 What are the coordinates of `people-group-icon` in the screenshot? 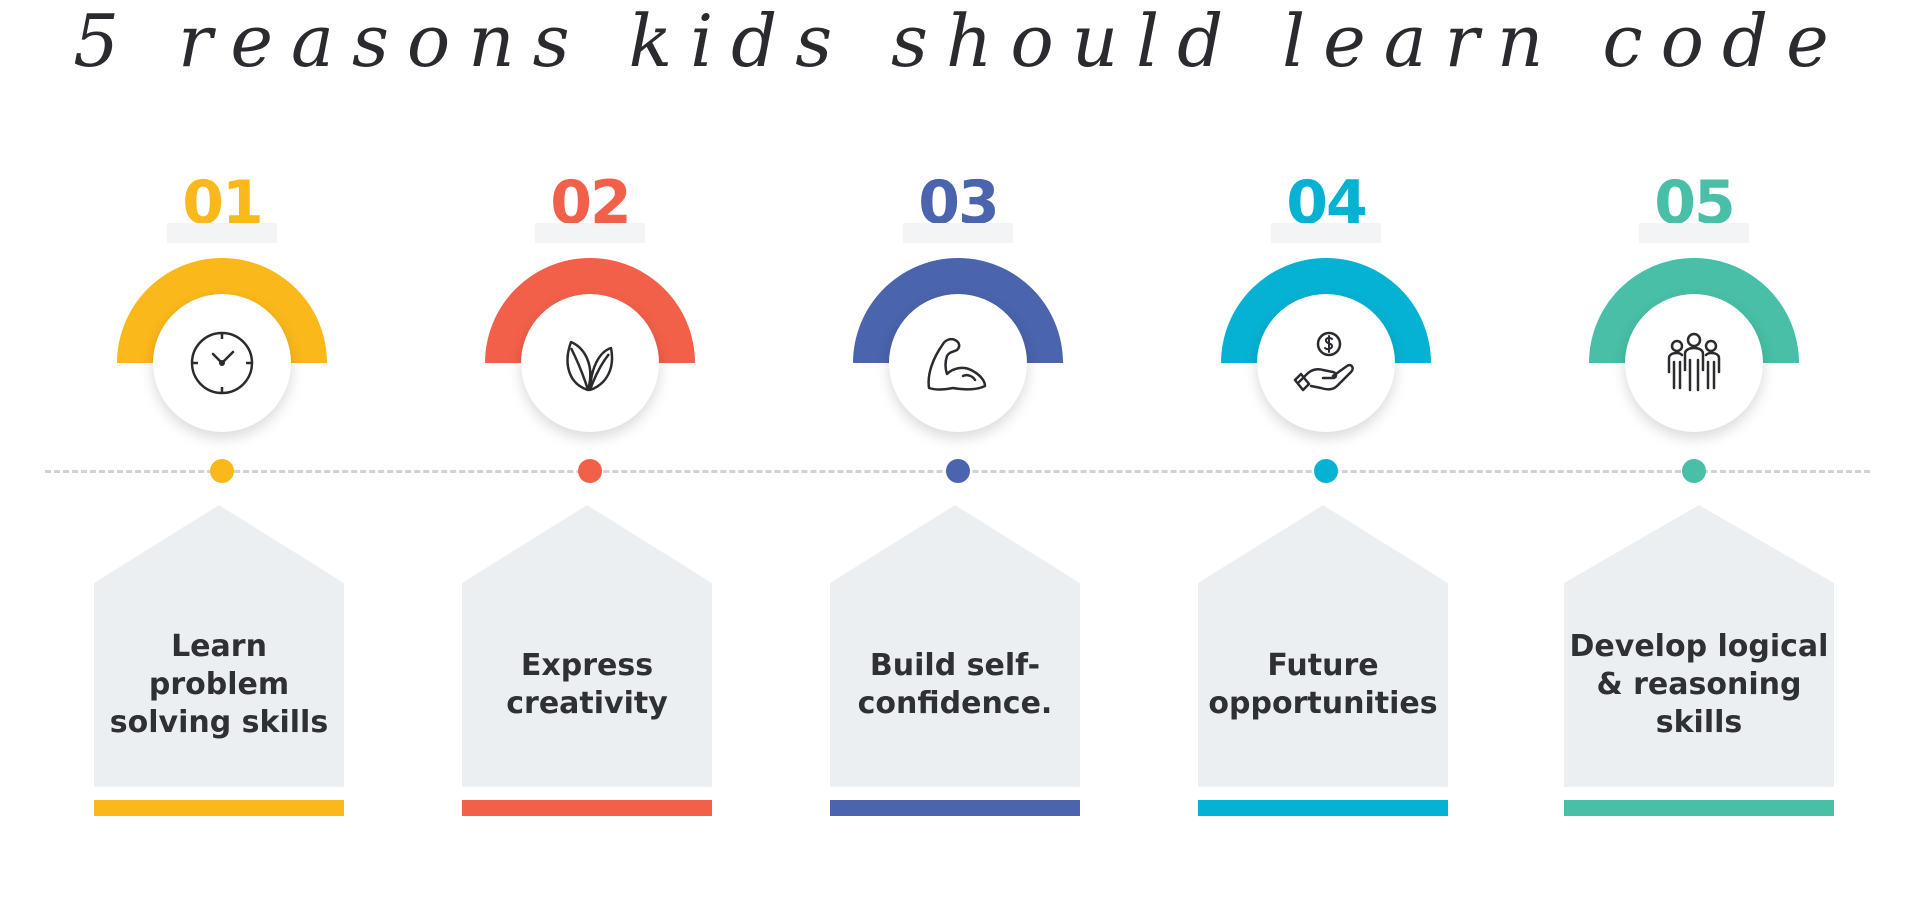 It's located at (1694, 362).